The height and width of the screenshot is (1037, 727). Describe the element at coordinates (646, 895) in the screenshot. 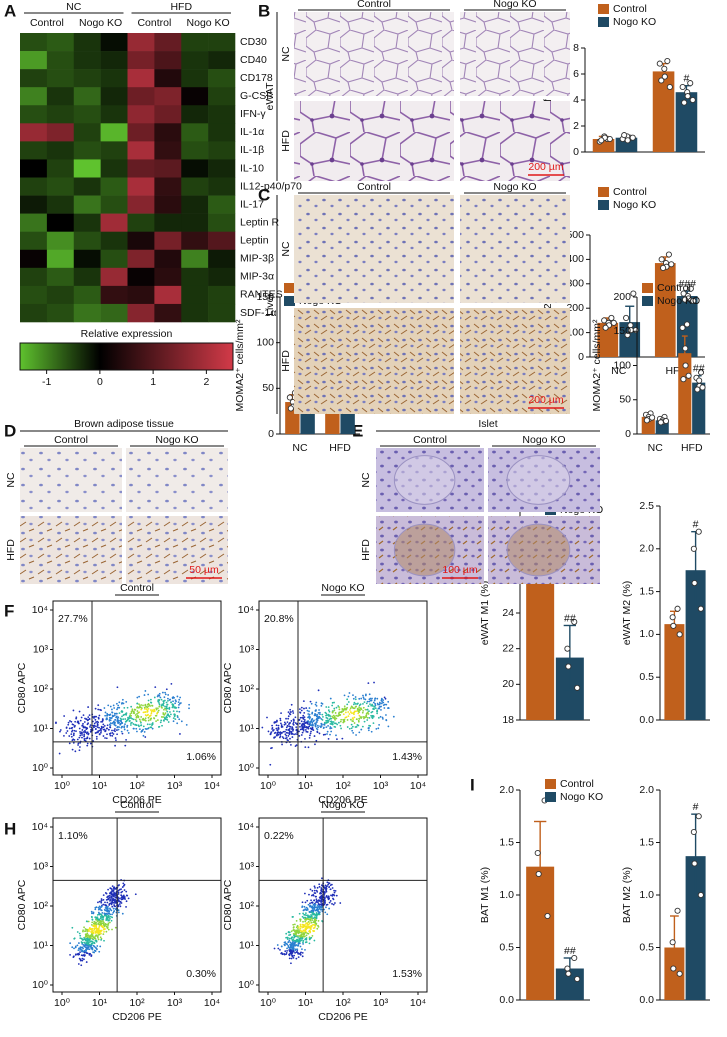

I see `y-tick-label: 1.0` at that location.